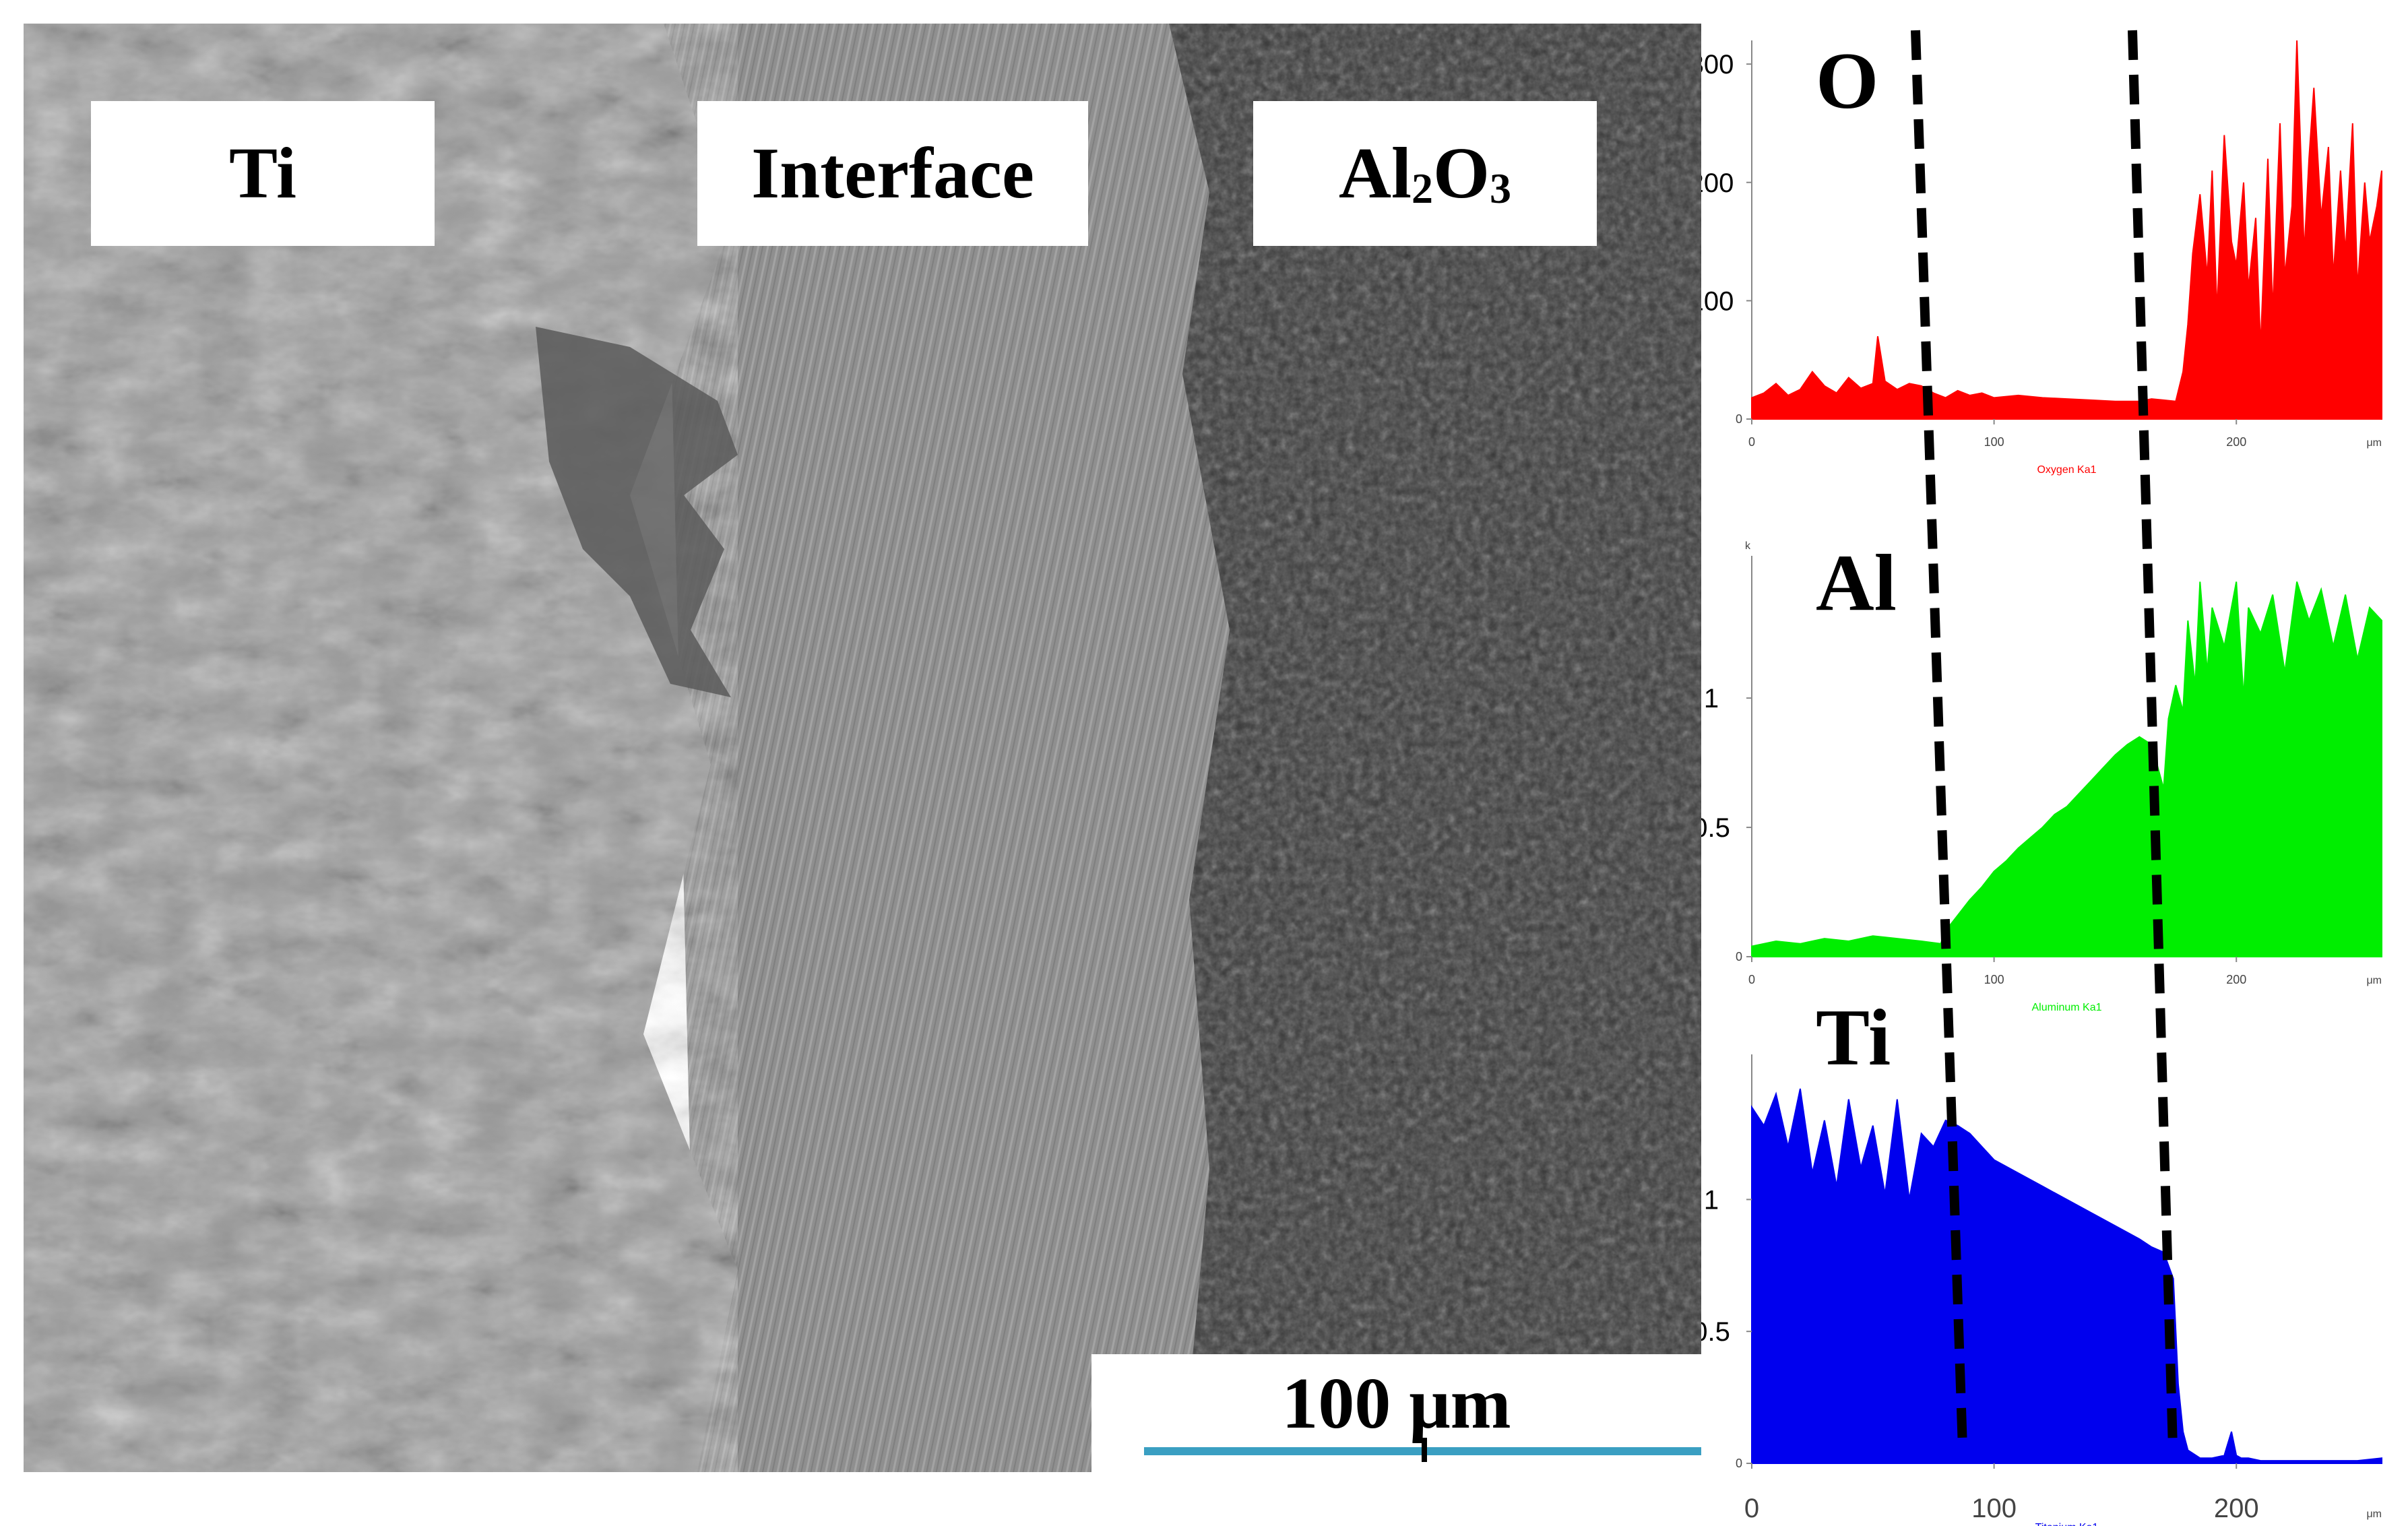 Image resolution: width=2408 pixels, height=1526 pixels. Describe the element at coordinates (1847, 80) in the screenshot. I see `element-label-o: O` at that location.